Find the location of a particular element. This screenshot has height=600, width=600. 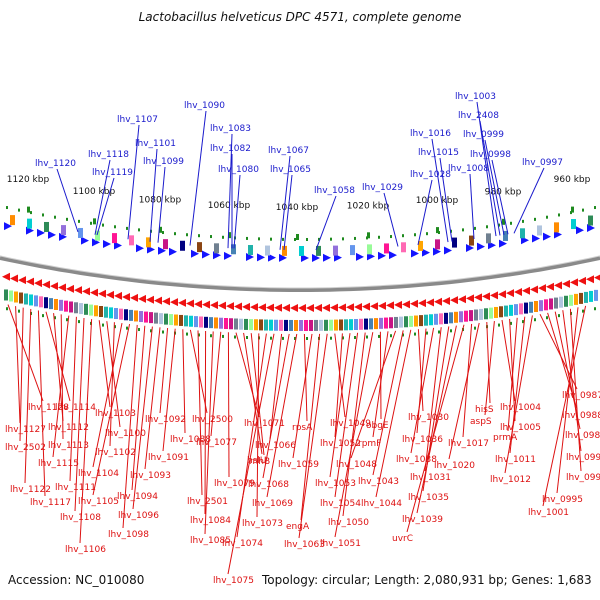

reverse-gene-label: lhv_1036 is located at coordinates (422, 440).